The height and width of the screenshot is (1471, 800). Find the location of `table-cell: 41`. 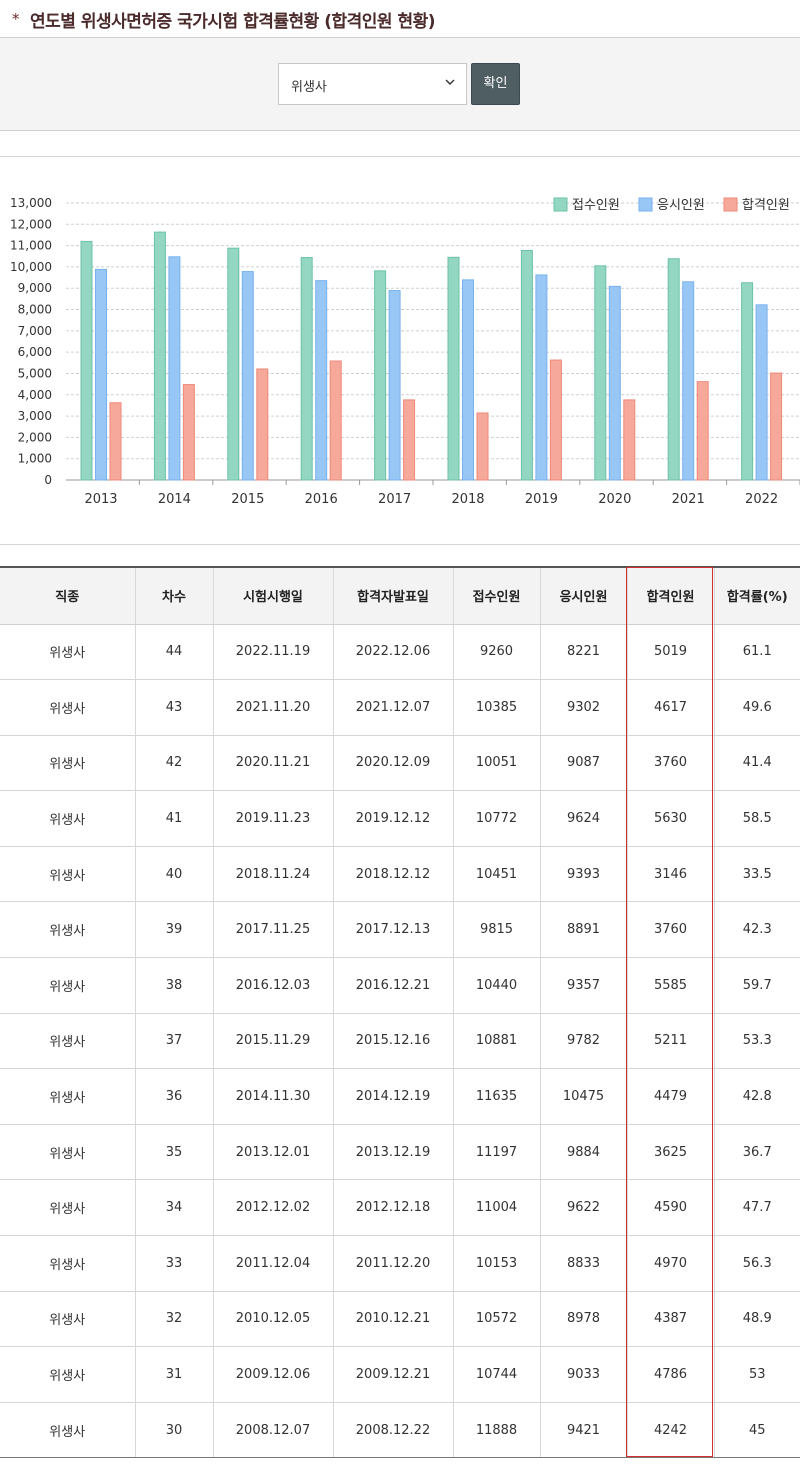

table-cell: 41 is located at coordinates (174, 818).